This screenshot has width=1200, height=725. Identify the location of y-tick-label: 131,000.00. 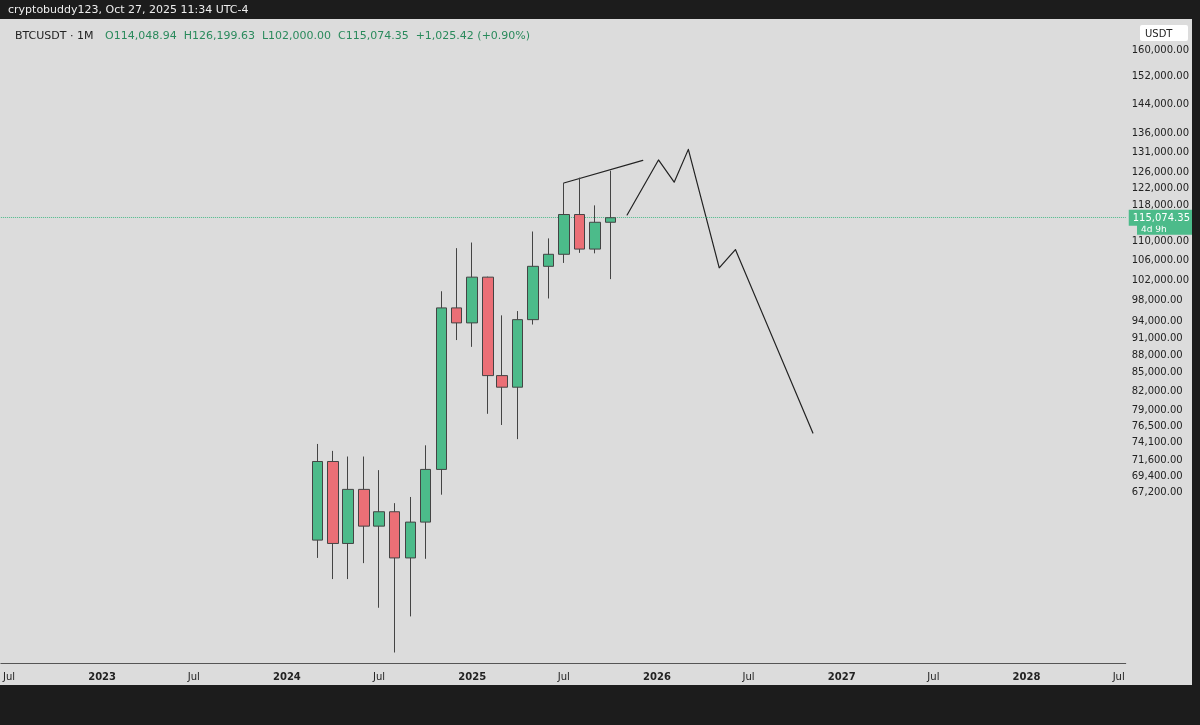
(1160, 152).